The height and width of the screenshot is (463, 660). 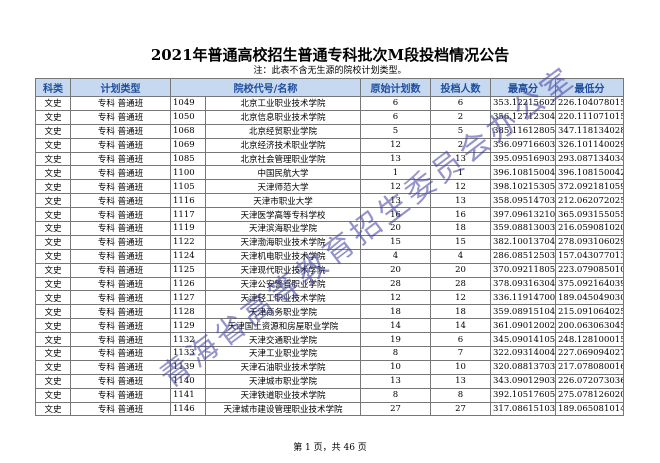 I want to click on table-cell: 1133, so click(x=188, y=353).